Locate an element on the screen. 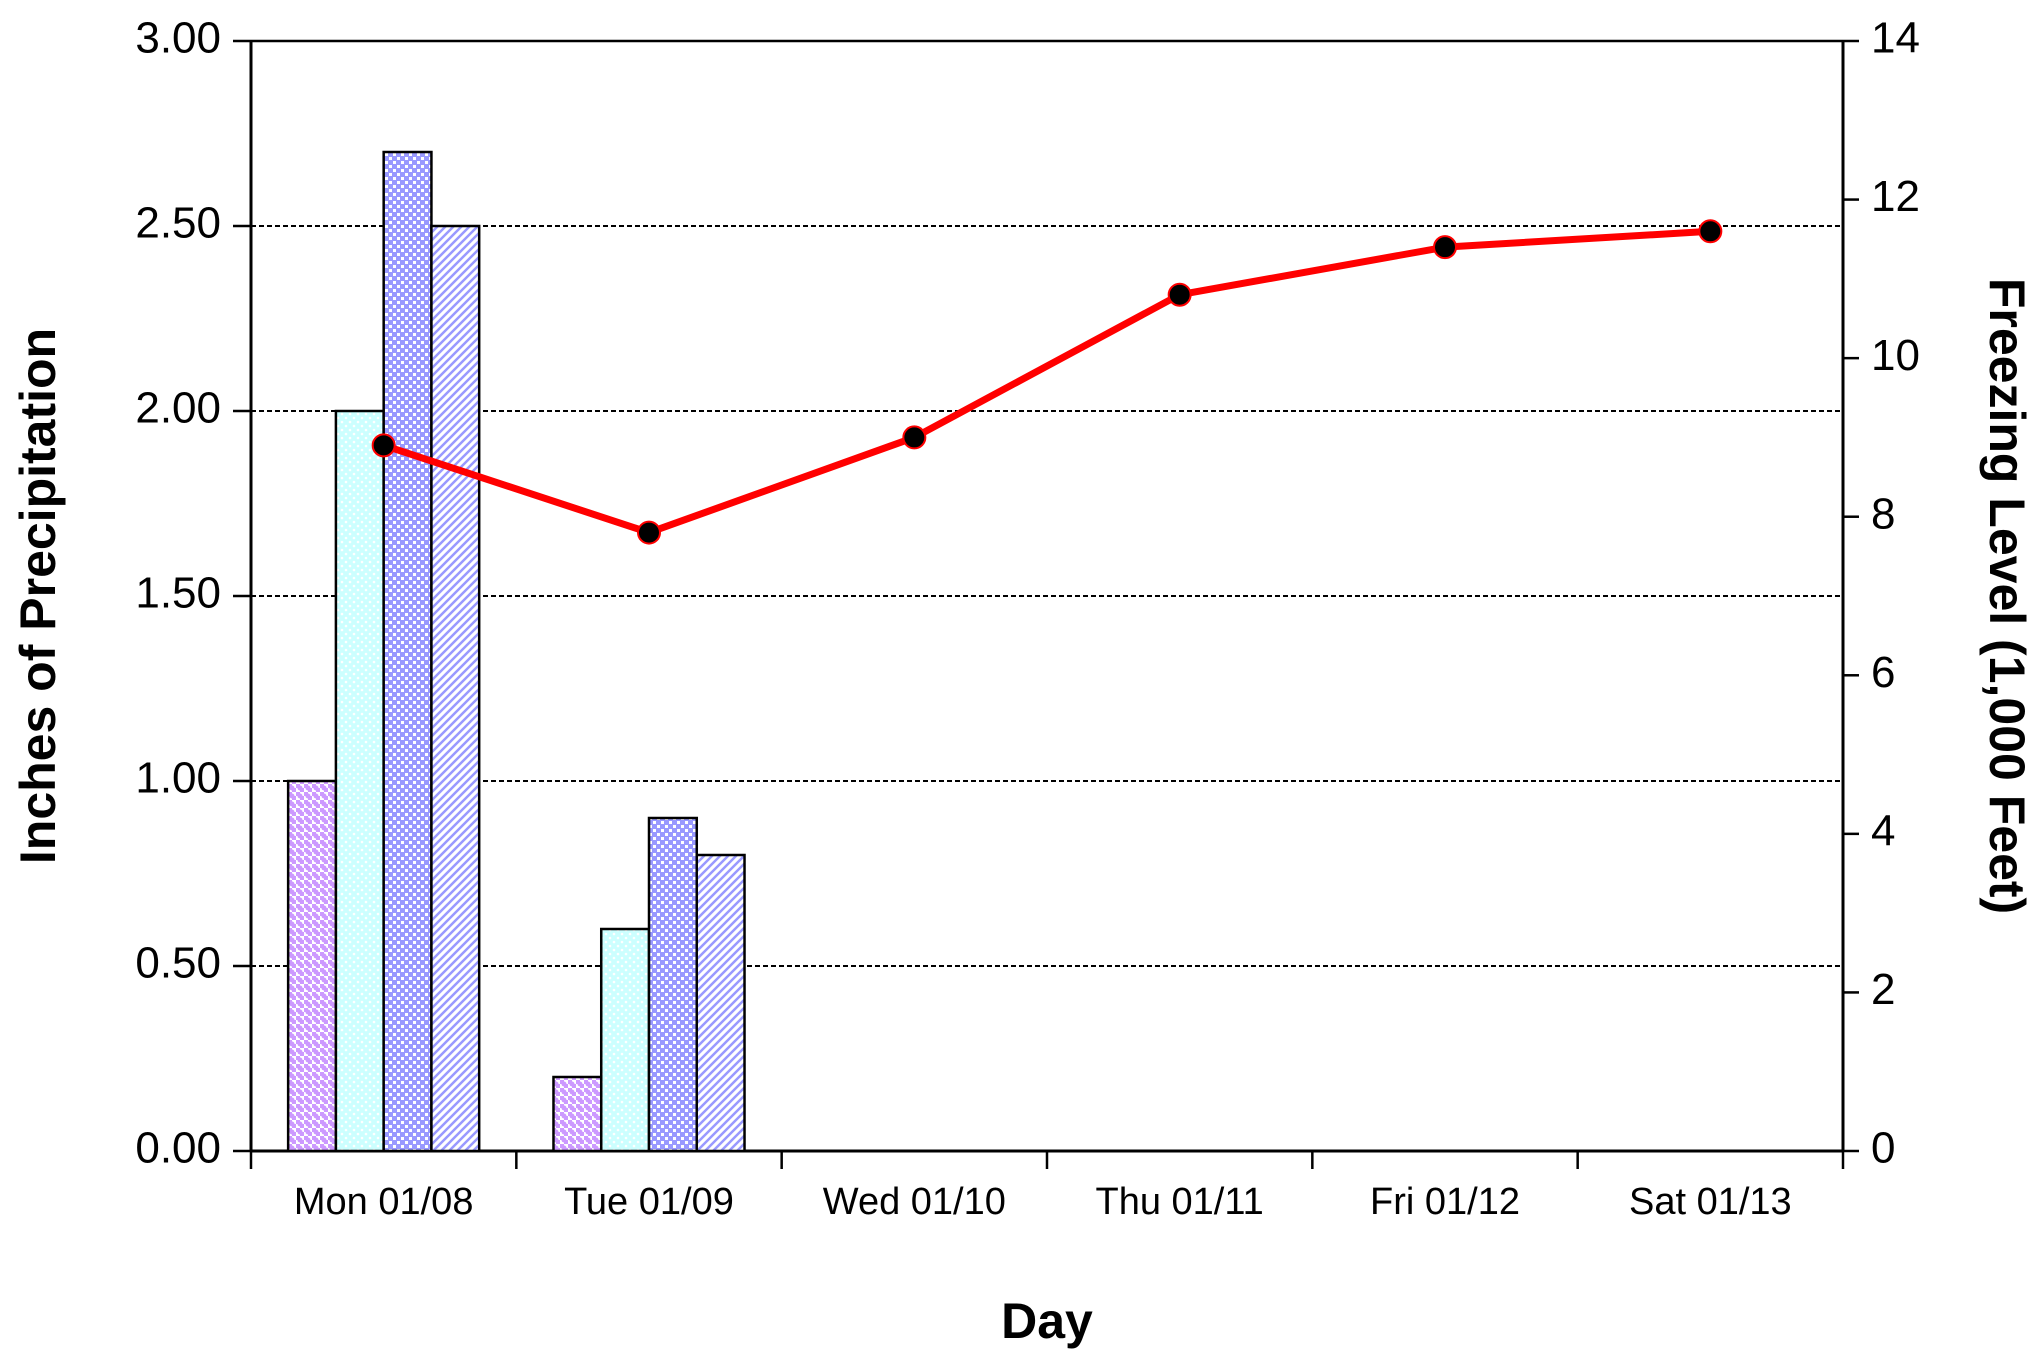 The height and width of the screenshot is (1360, 2038). y-tick-label: 2.00 is located at coordinates (178, 408).